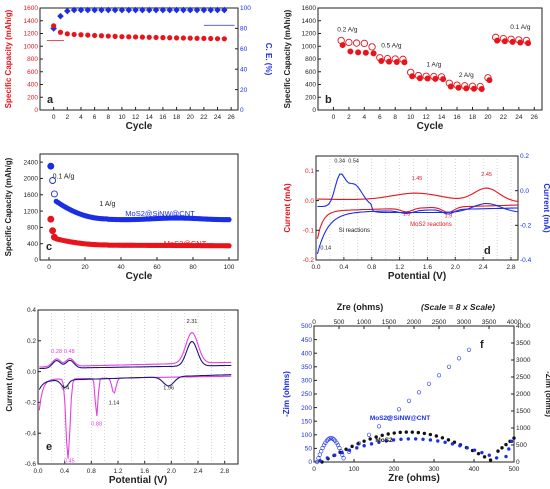 The width and height of the screenshot is (550, 489). I want to click on y-axis-title: Specific Capacity (mAh/g), so click(8, 206).